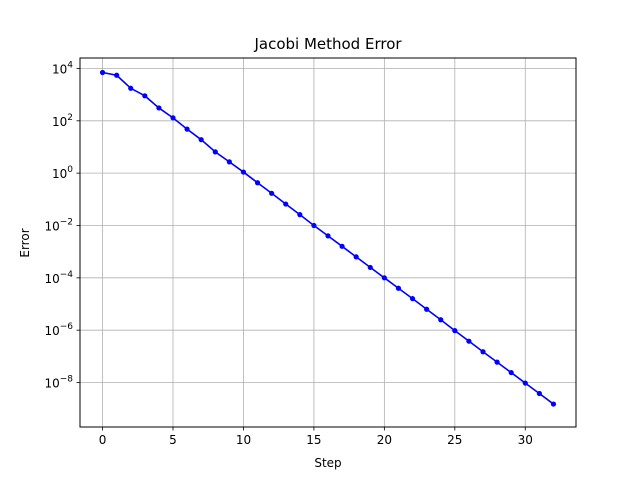 The width and height of the screenshot is (640, 480). Describe the element at coordinates (25, 242) in the screenshot. I see `y-axis-label: Error` at that location.